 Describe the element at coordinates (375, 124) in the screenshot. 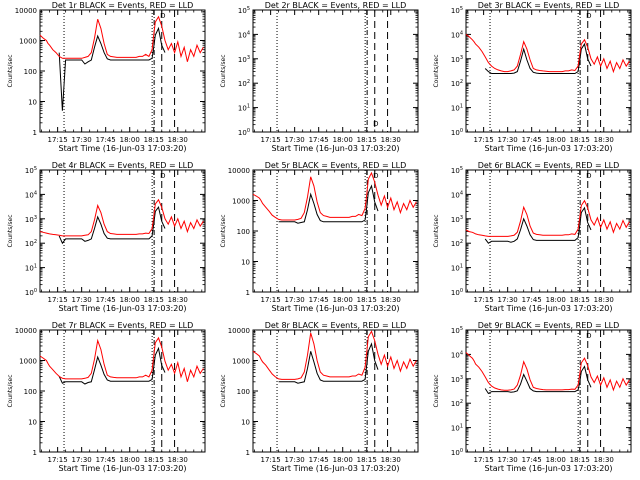

I see `lower-annotation: D` at that location.